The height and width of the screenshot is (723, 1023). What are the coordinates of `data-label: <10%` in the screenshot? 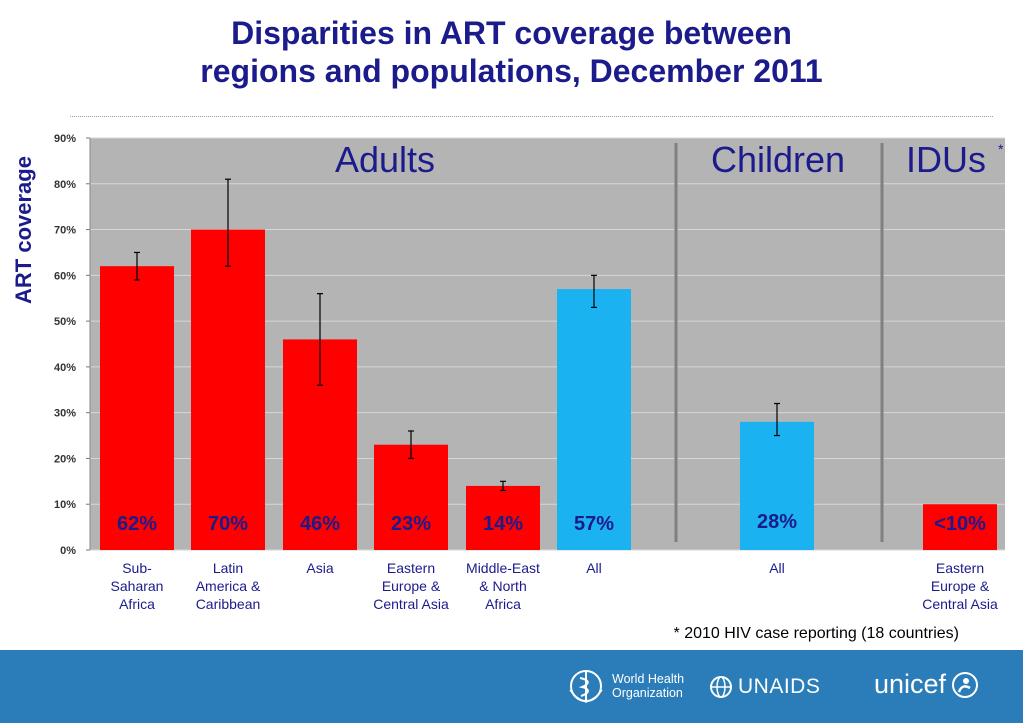 It's located at (960, 524).